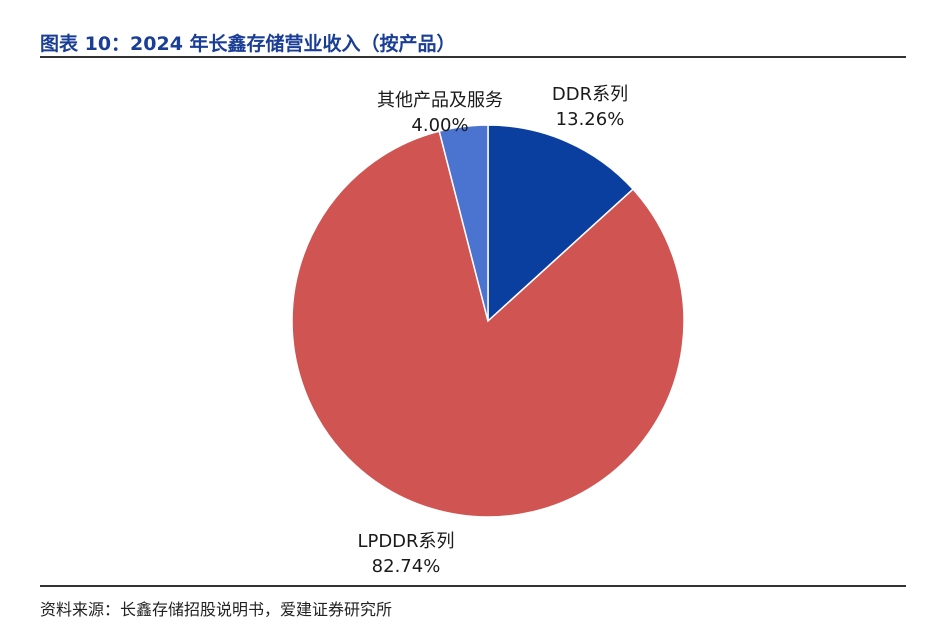  Describe the element at coordinates (248, 44) in the screenshot. I see `chart-title: 图表 10：2024 年长鑫存储营业收入（按产品）` at that location.